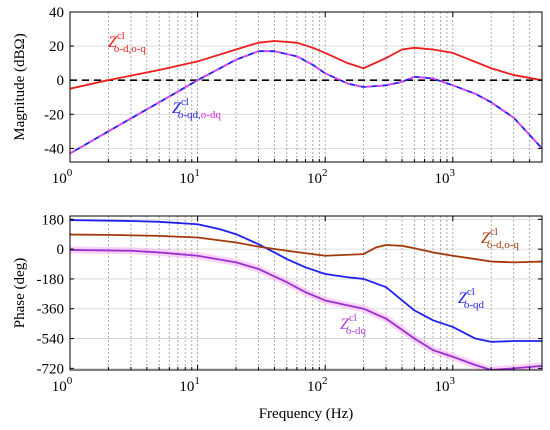  I want to click on annotation-zcl-oqd-phase: Zcl o-qd, so click(471, 298).